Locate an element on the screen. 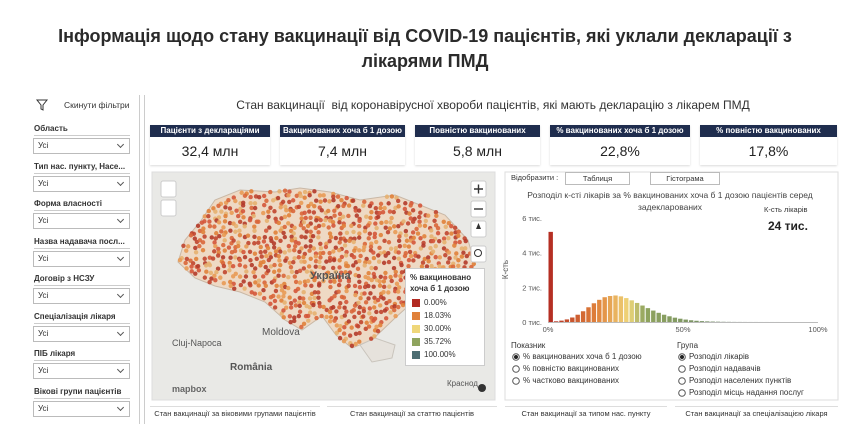 The image size is (850, 424). bar is located at coordinates (615, 308).